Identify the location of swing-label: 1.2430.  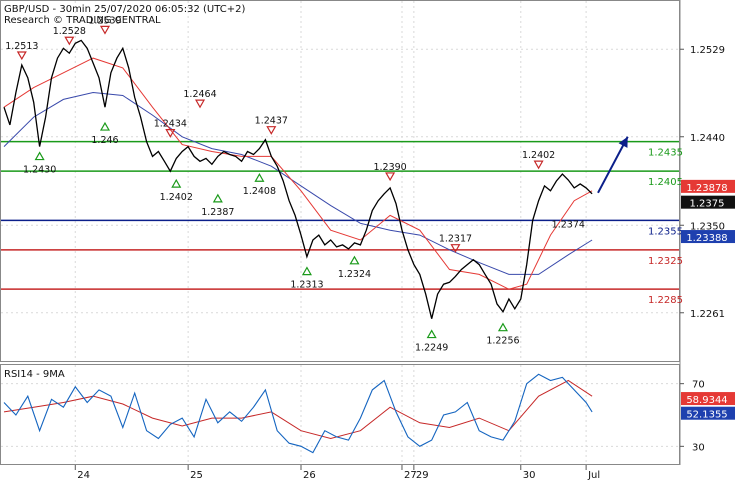
(39, 170).